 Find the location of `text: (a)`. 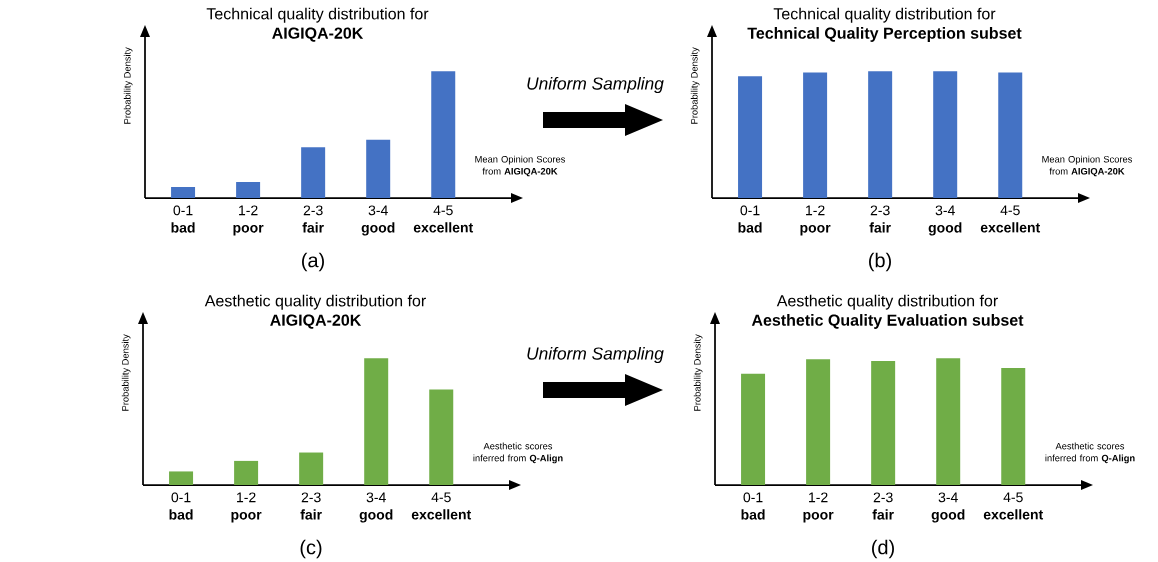

text: (a) is located at coordinates (313, 262).